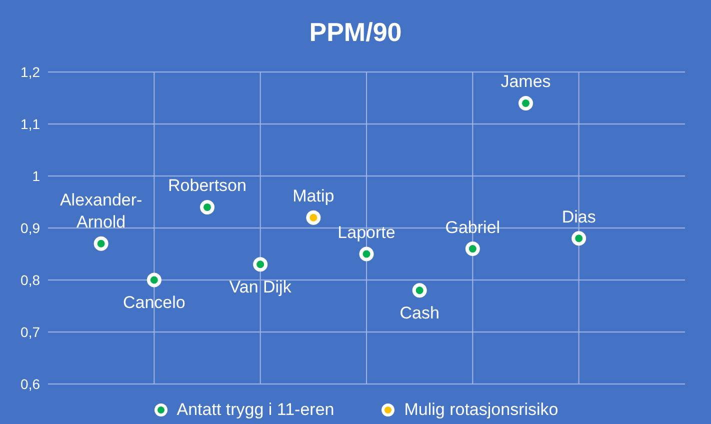 The height and width of the screenshot is (424, 711). I want to click on y-tick-label: 0,6, so click(30, 384).